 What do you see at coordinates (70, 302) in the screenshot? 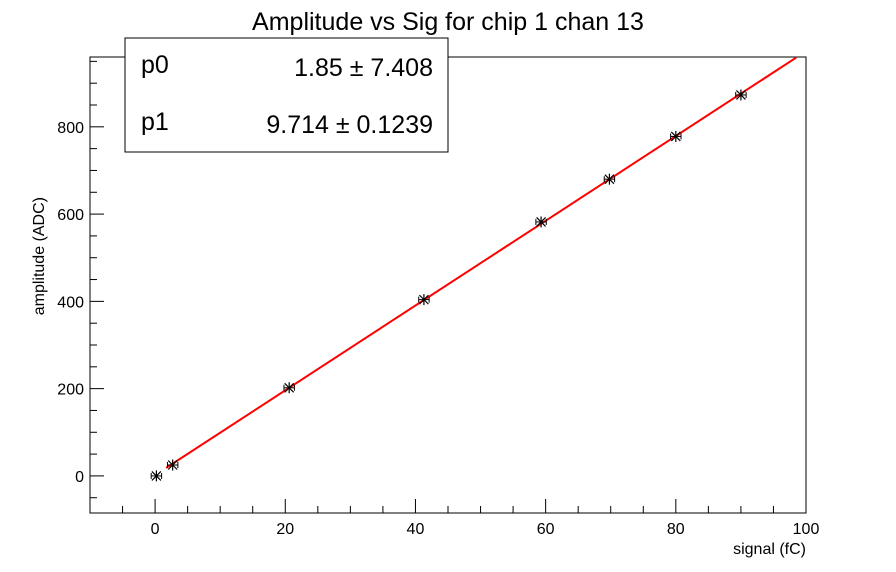
I see `y-tick-label: 400` at bounding box center [70, 302].